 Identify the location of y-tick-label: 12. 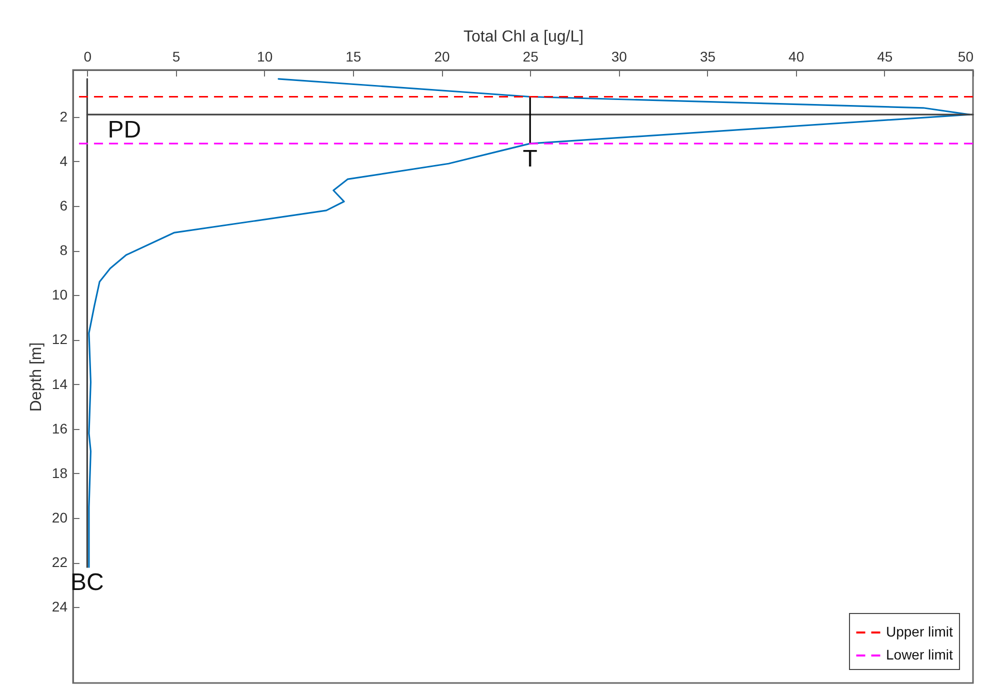
(60, 339).